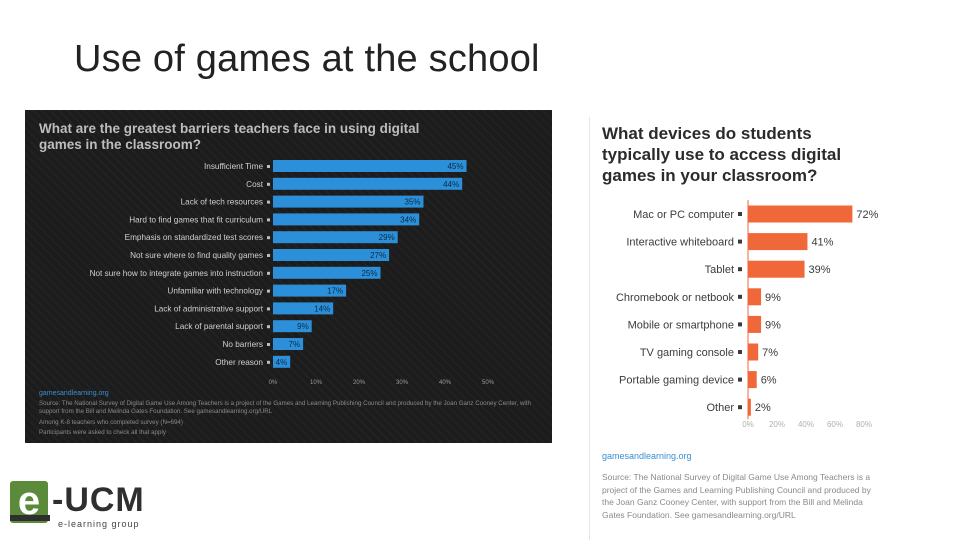  Describe the element at coordinates (867, 215) in the screenshot. I see `devices-value-label: 72%` at that location.